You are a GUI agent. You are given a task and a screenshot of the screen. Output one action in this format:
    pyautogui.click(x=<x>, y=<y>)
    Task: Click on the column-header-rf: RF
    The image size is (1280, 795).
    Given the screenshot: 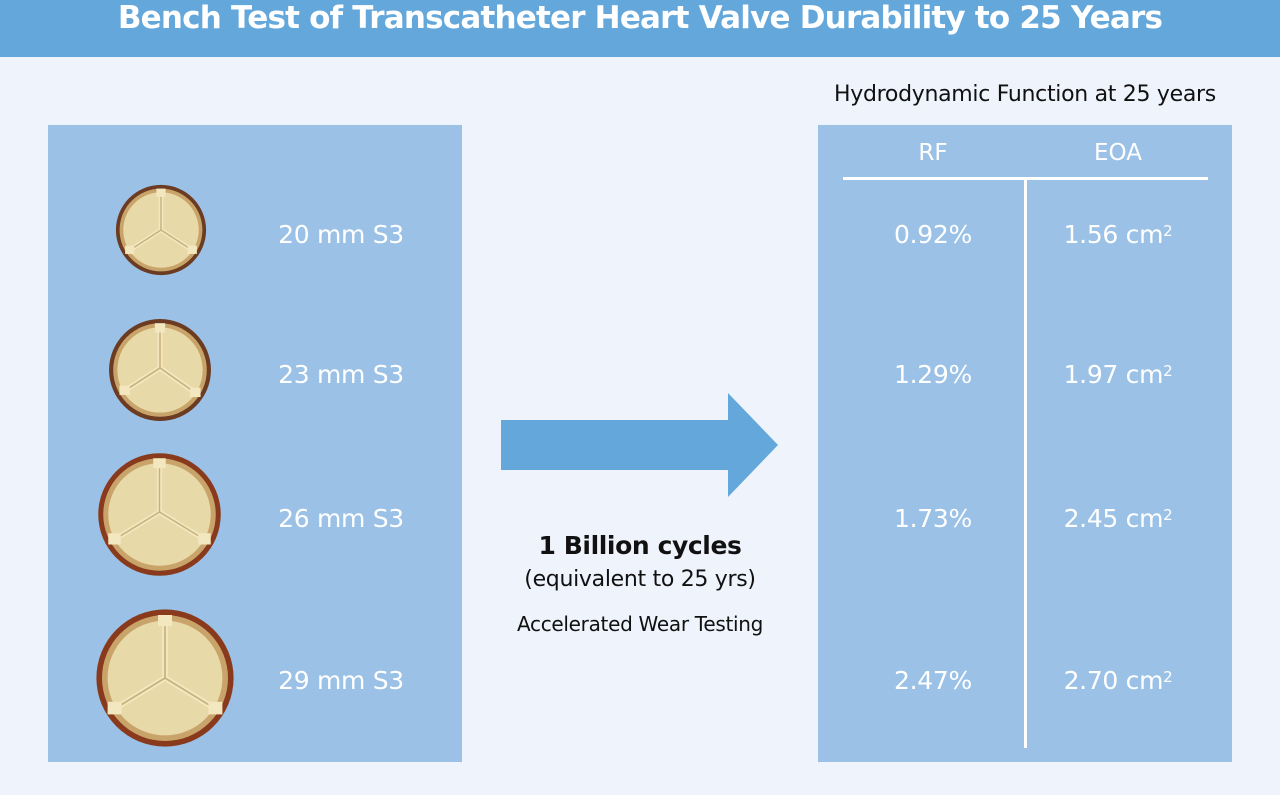 What is the action you would take?
    pyautogui.click(x=933, y=153)
    